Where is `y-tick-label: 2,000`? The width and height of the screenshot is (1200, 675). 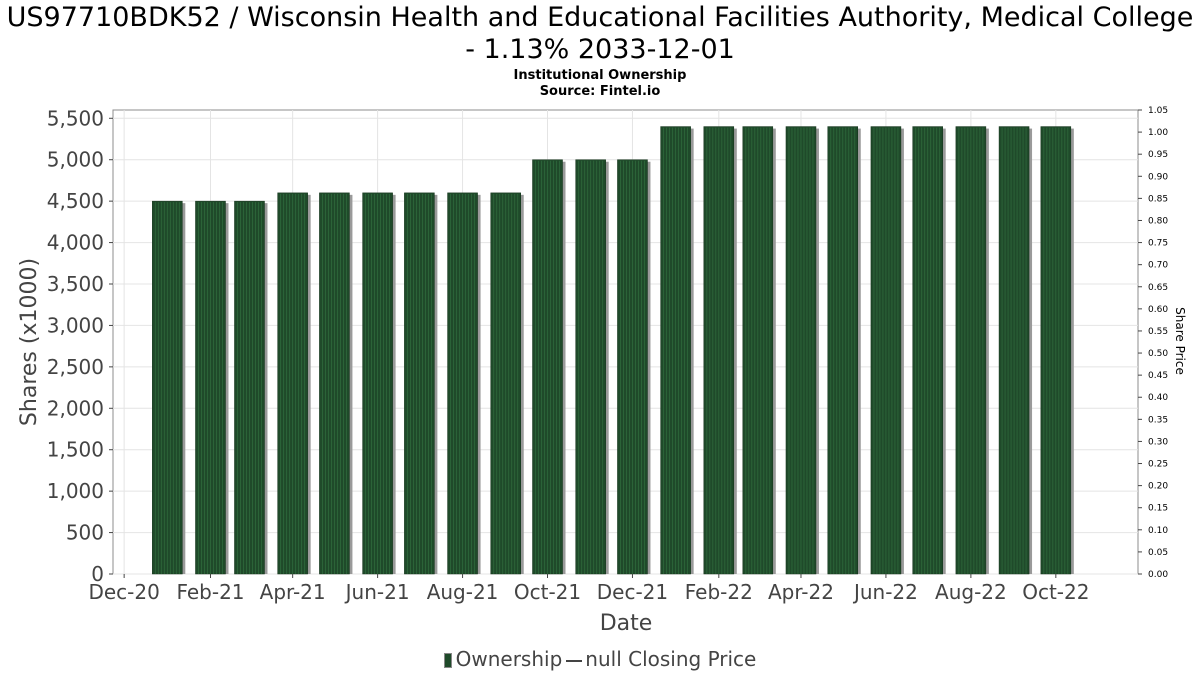 y-tick-label: 2,000 is located at coordinates (75, 408).